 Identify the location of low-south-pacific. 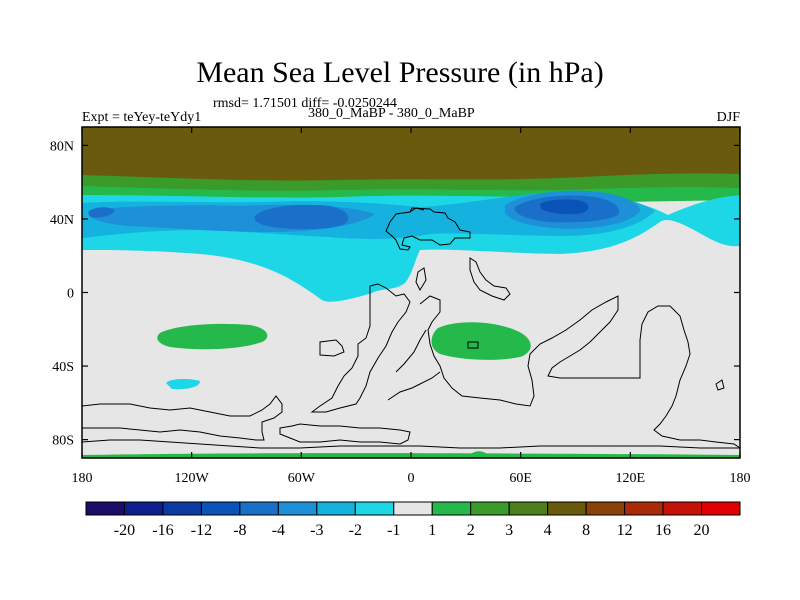
(183, 384).